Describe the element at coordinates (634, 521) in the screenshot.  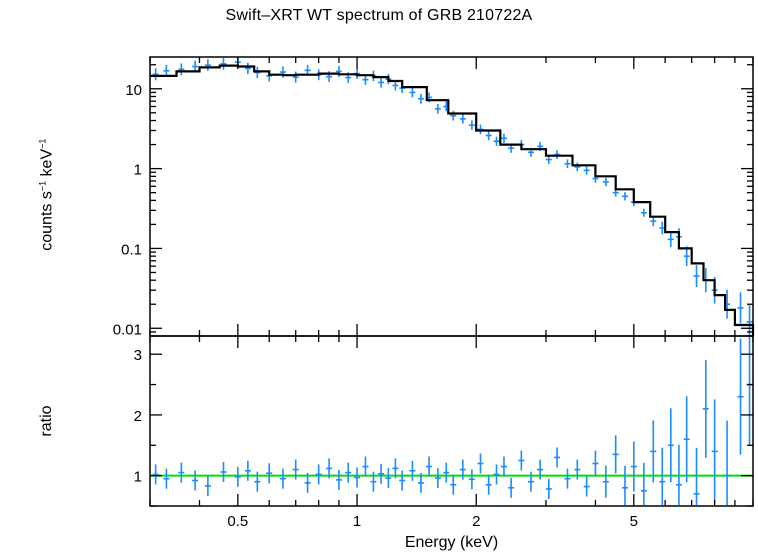
I see `x-tick-label: 5` at that location.